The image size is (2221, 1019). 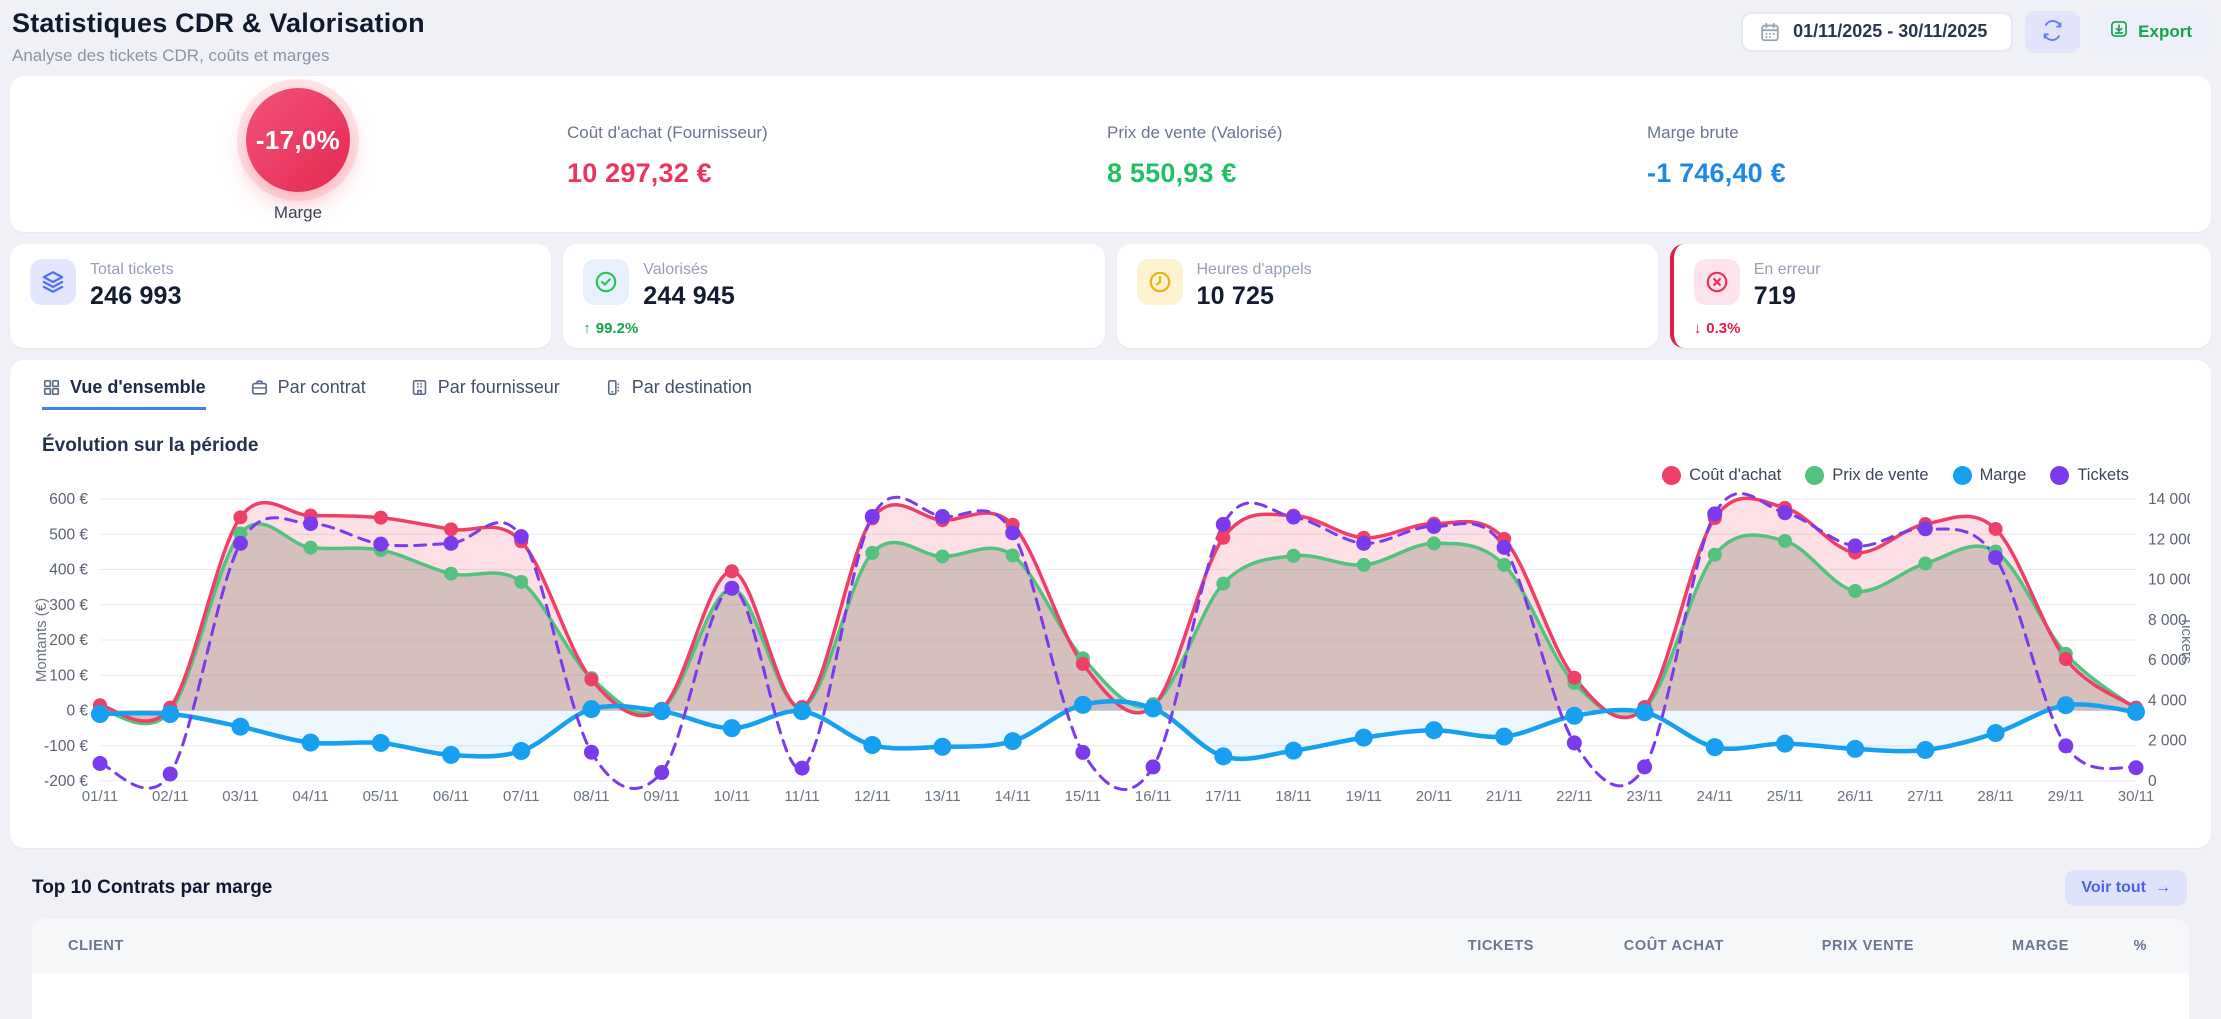 I want to click on page-subtitle: Analyse des tickets CDR, coûts et marges, so click(x=171, y=55).